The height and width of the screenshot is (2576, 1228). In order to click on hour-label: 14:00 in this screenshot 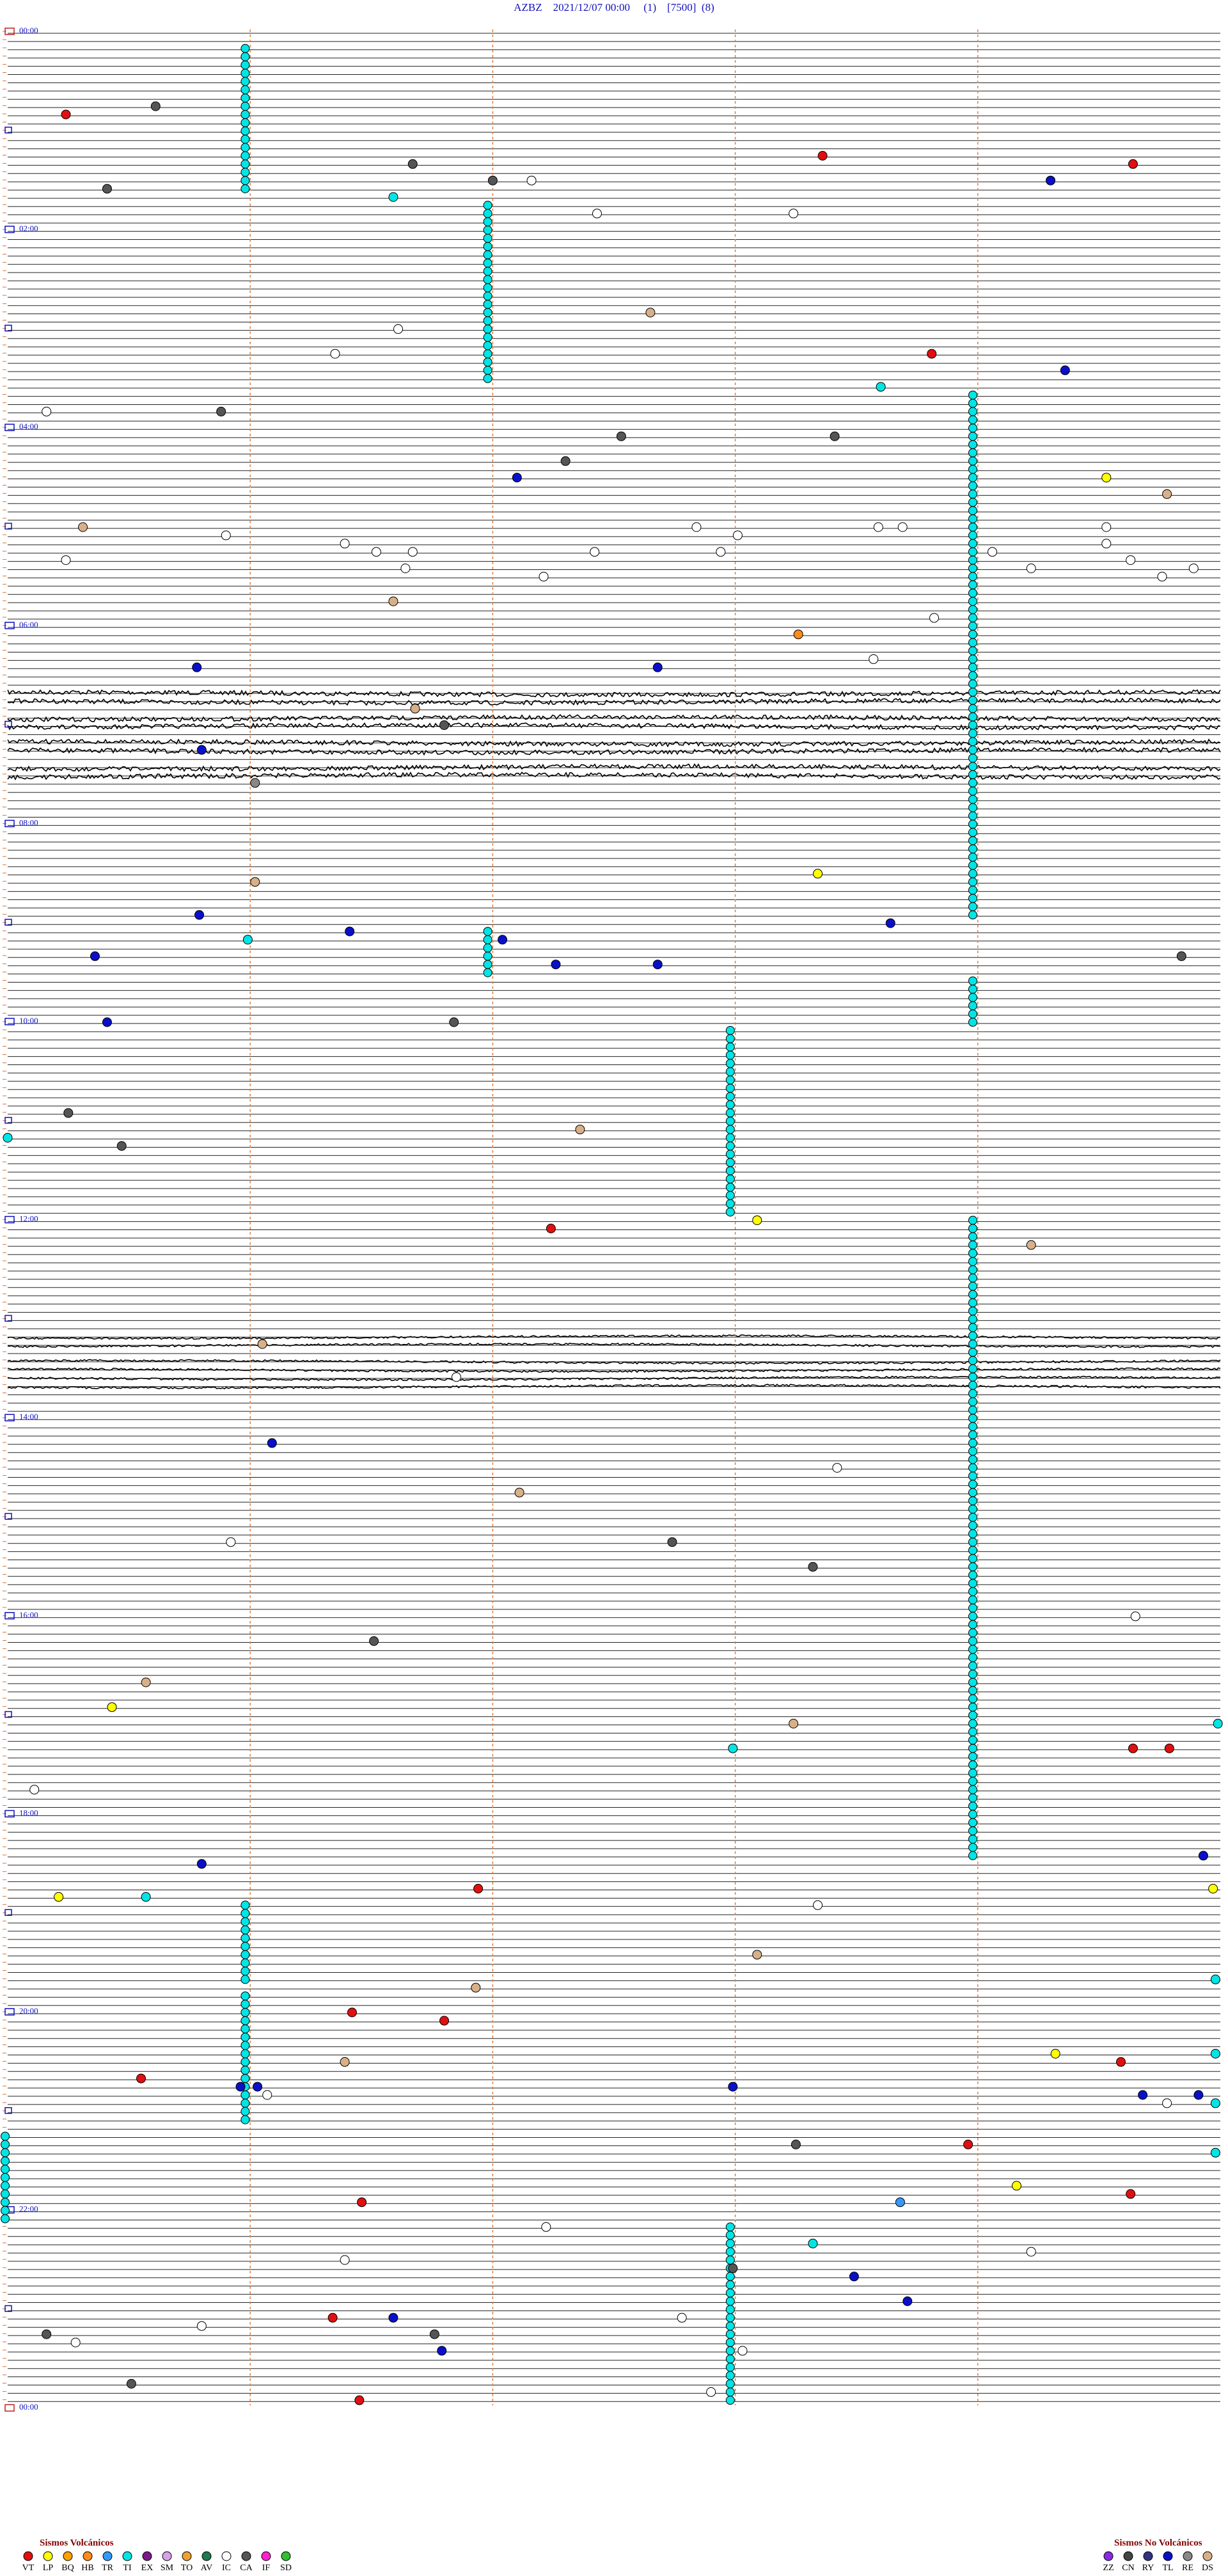, I will do `click(28, 1417)`.